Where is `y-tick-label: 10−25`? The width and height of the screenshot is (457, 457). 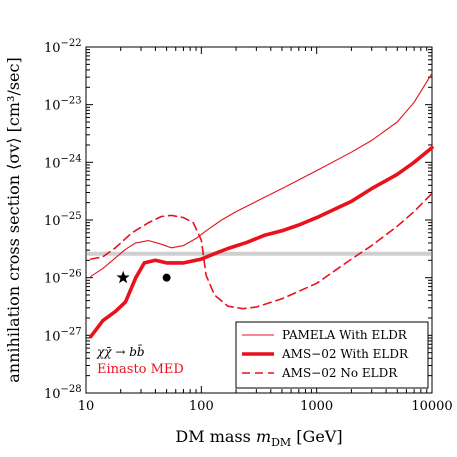 y-tick-label: 10−25 is located at coordinates (63, 220).